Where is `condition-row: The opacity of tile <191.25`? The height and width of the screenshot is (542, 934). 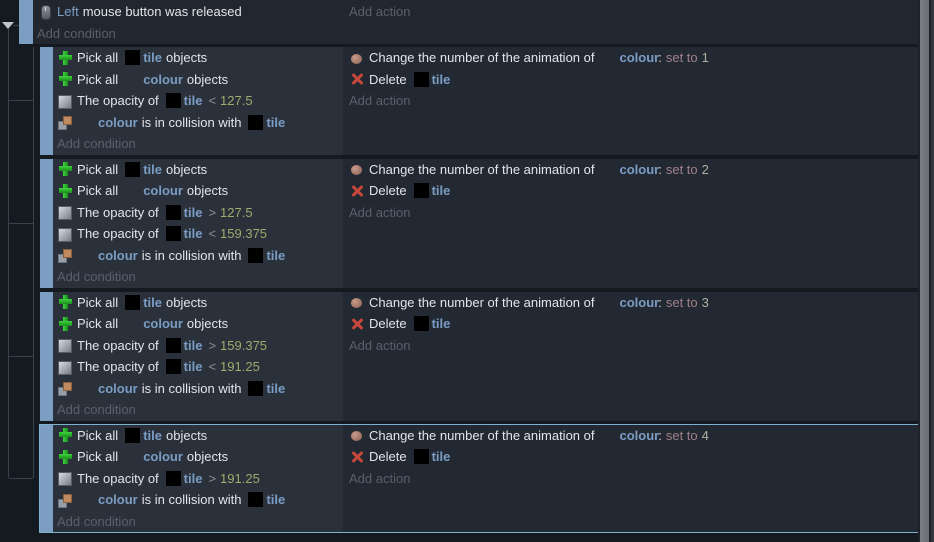
condition-row: The opacity of tile <191.25 is located at coordinates (198, 367).